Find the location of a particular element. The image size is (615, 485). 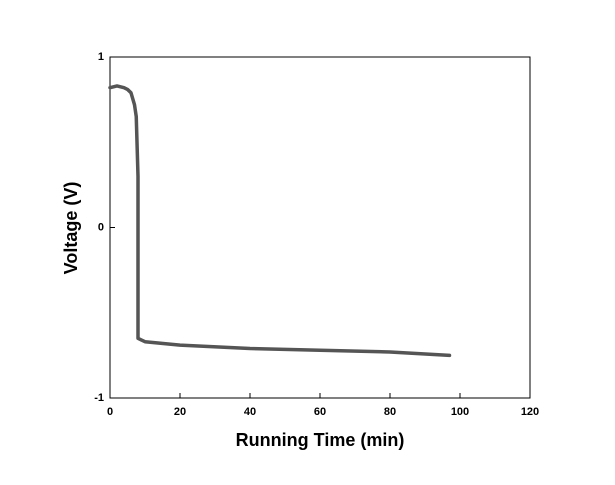

x-tick-label: 100 is located at coordinates (460, 412).